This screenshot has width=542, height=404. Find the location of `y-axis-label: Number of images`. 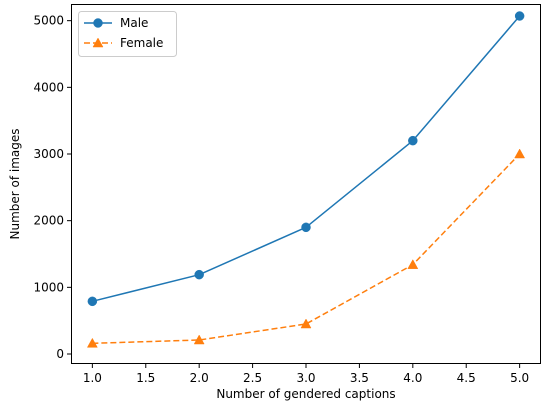

y-axis-label: Number of images is located at coordinates (15, 183).